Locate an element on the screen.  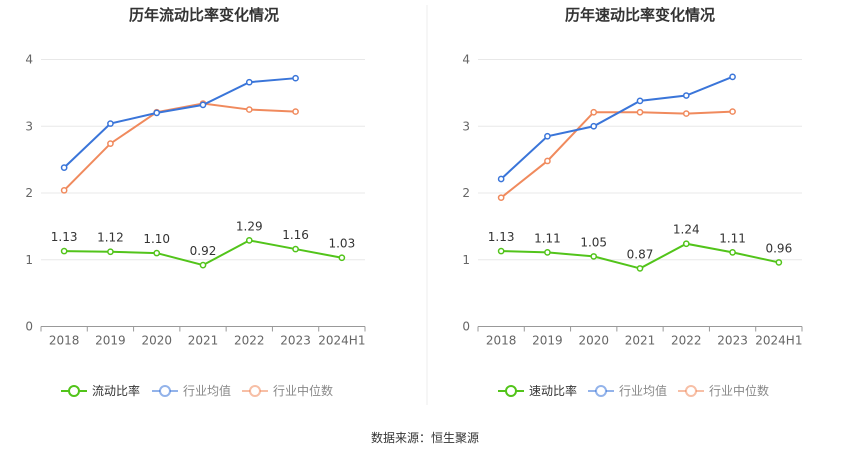
quick-ratio-industry-avg-line is located at coordinates (616, 127).